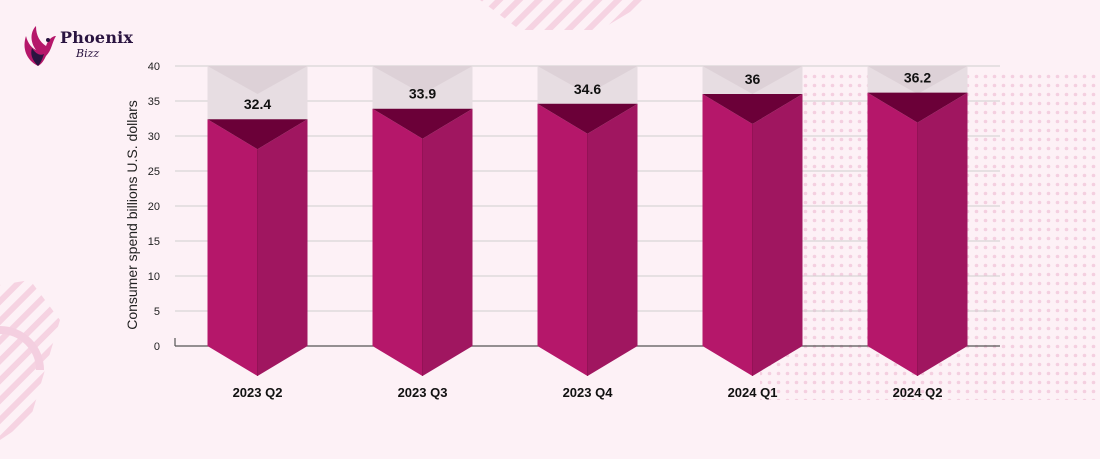  What do you see at coordinates (88, 53) in the screenshot?
I see `brand-sub: Bizz` at bounding box center [88, 53].